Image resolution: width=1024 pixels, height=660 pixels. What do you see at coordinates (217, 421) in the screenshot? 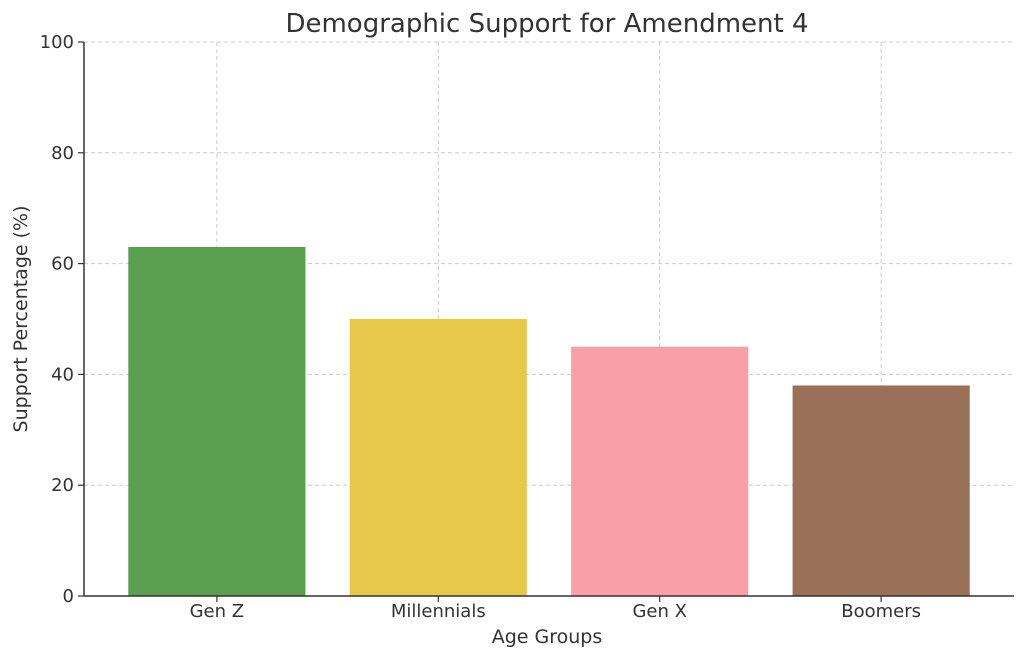
I see `bar-gen-z` at bounding box center [217, 421].